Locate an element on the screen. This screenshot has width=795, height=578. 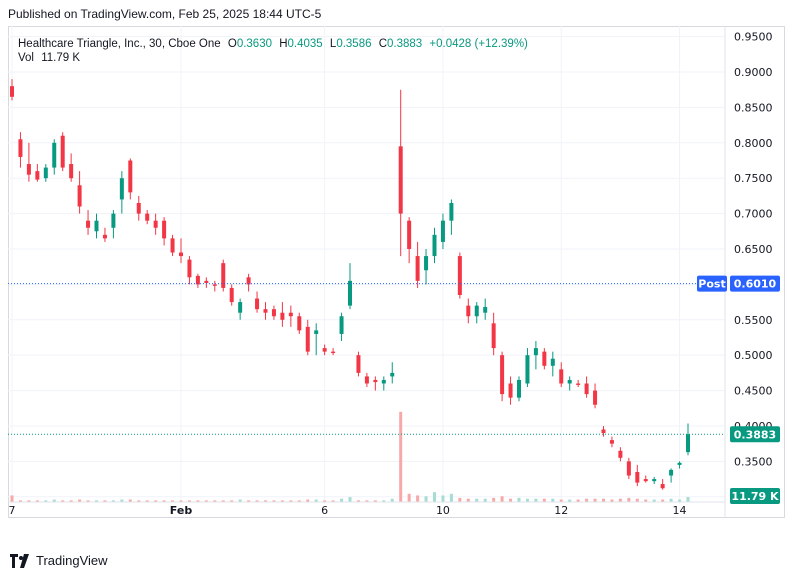
price-tags: Post 0.6010 0.3883 11.79 K is located at coordinates (738, 389).